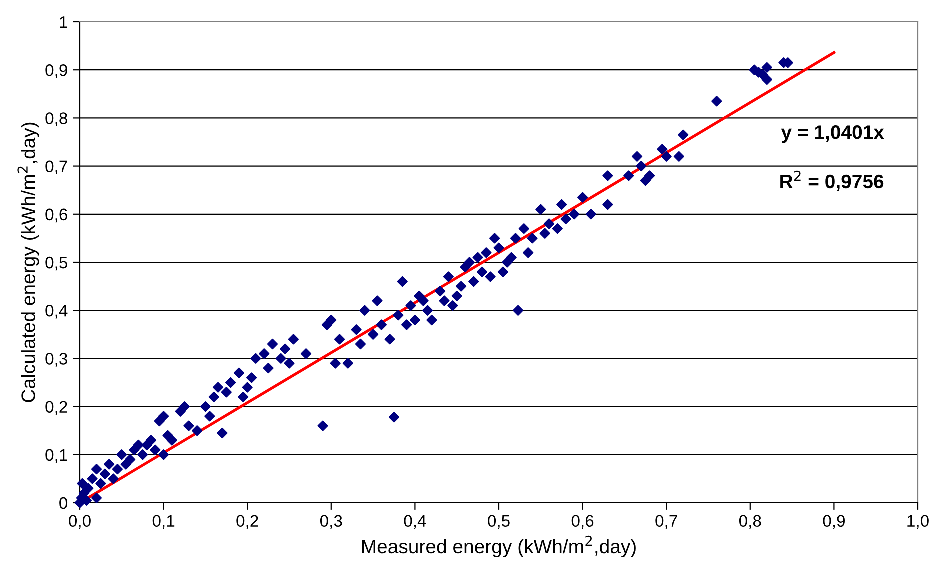  What do you see at coordinates (832, 135) in the screenshot?
I see `annotation: y = 1,0401x` at bounding box center [832, 135].